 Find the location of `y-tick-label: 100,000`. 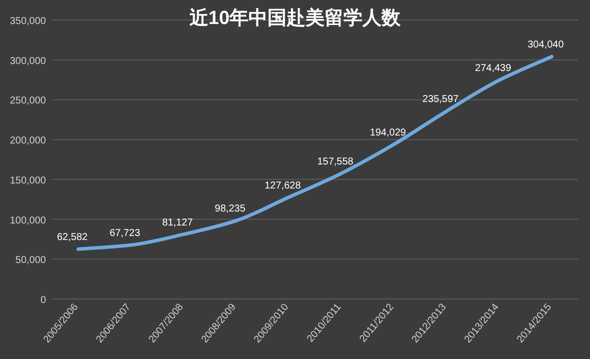

y-tick-label: 100,000 is located at coordinates (28, 220).